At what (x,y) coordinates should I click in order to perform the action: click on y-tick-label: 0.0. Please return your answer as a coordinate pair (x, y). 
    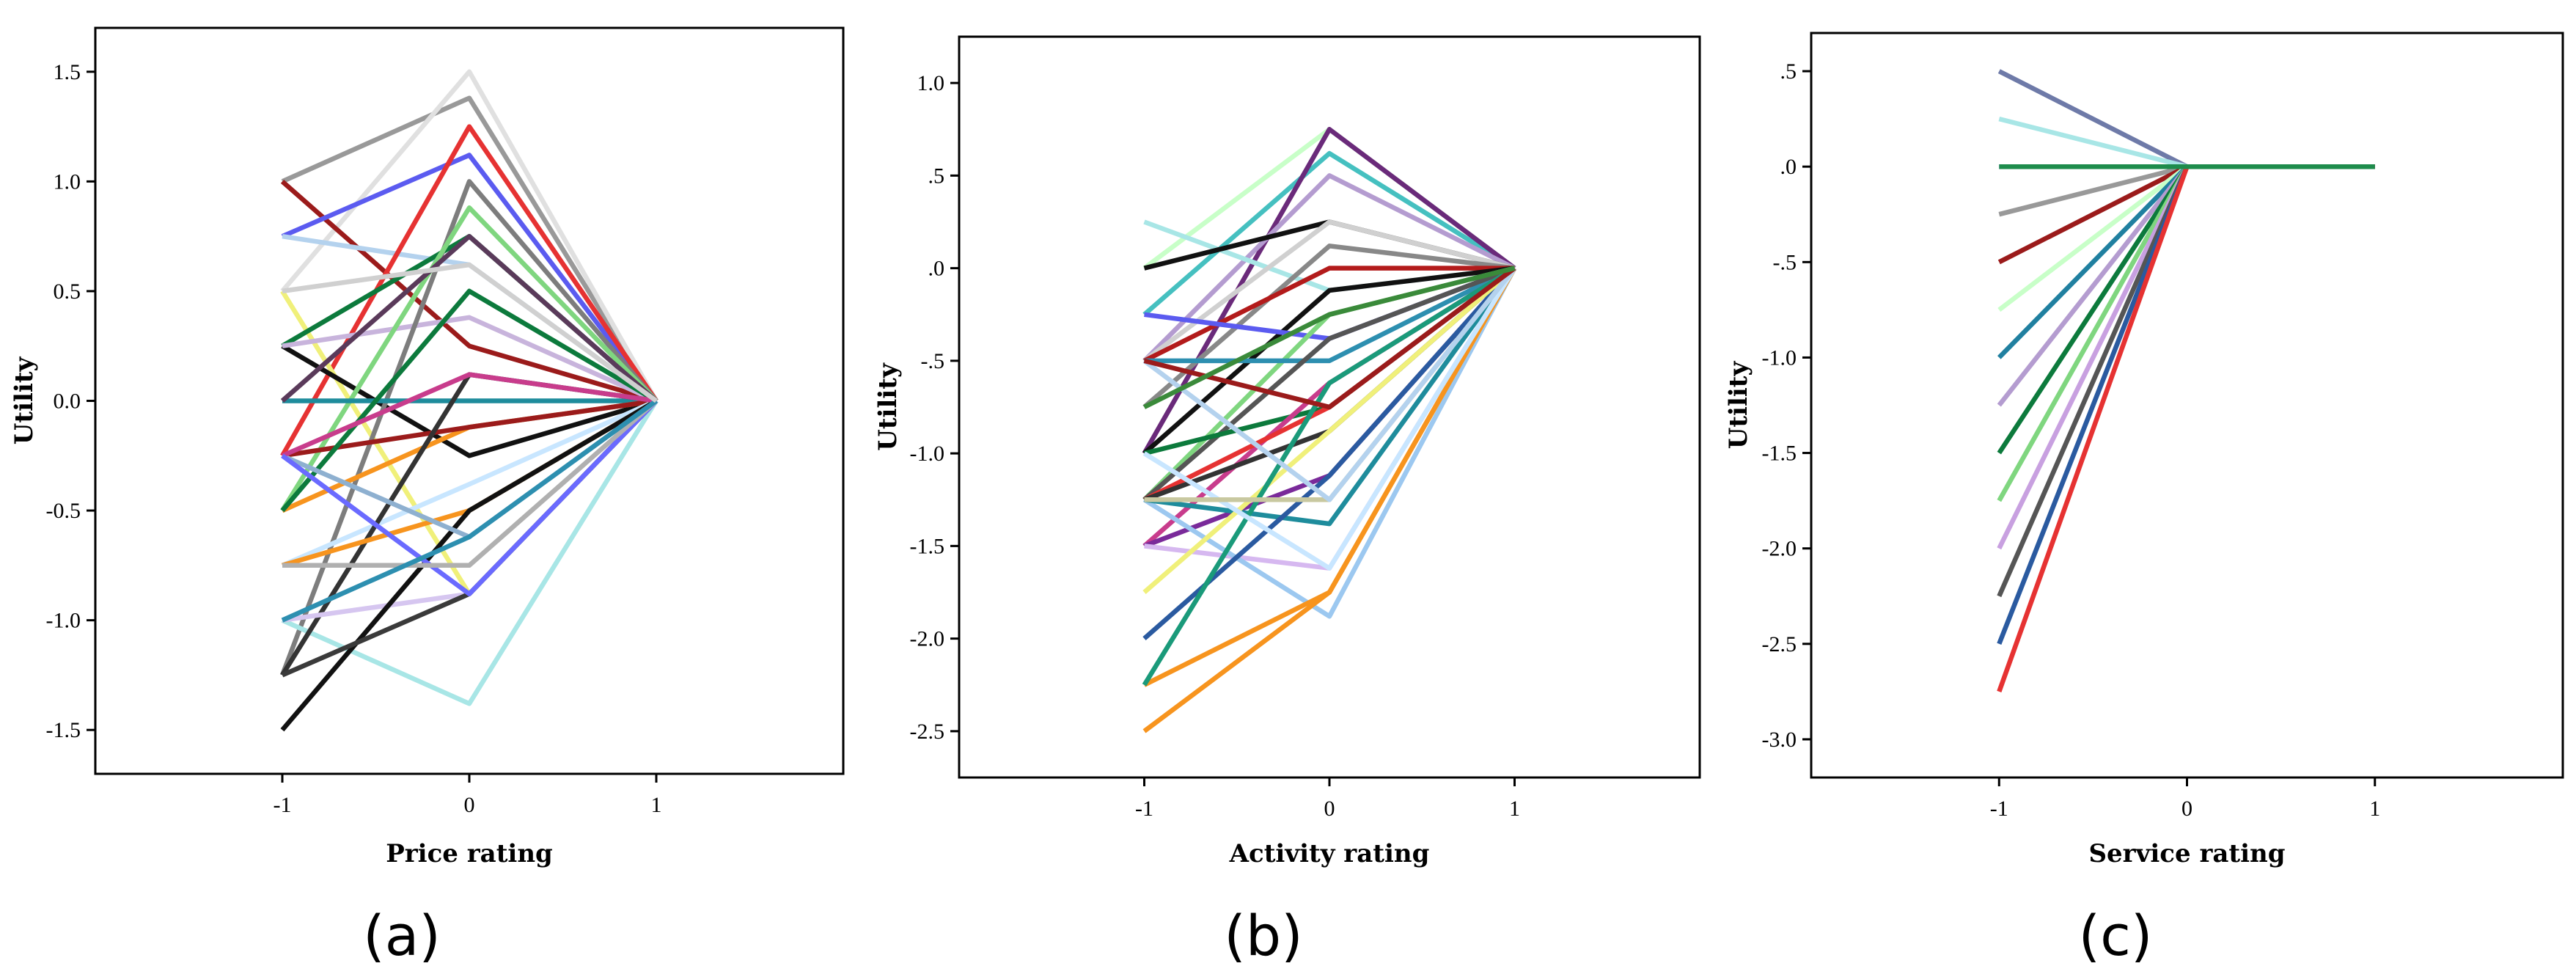
    Looking at the image, I should click on (67, 401).